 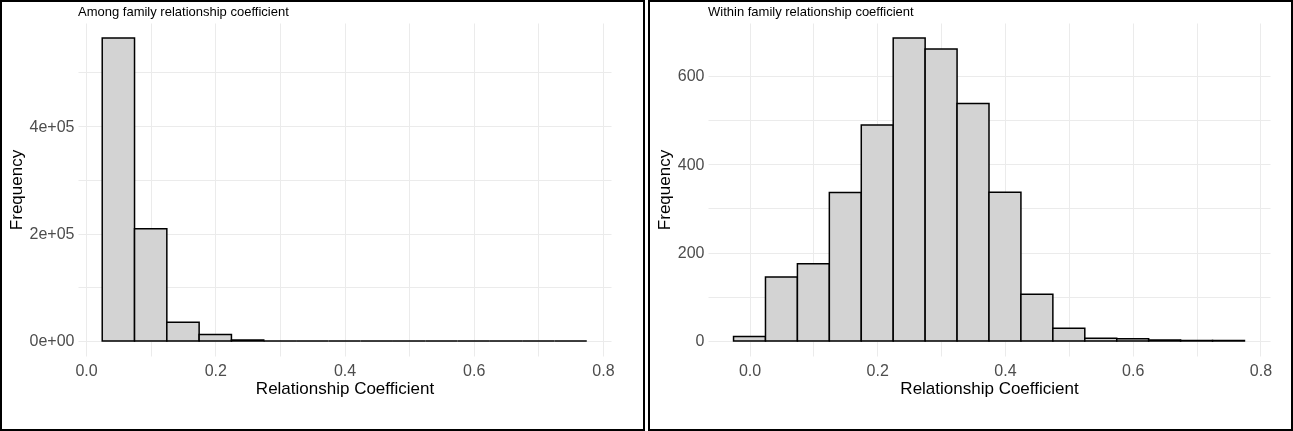 What do you see at coordinates (52, 341) in the screenshot?
I see `y-tick-label: 0e+00` at bounding box center [52, 341].